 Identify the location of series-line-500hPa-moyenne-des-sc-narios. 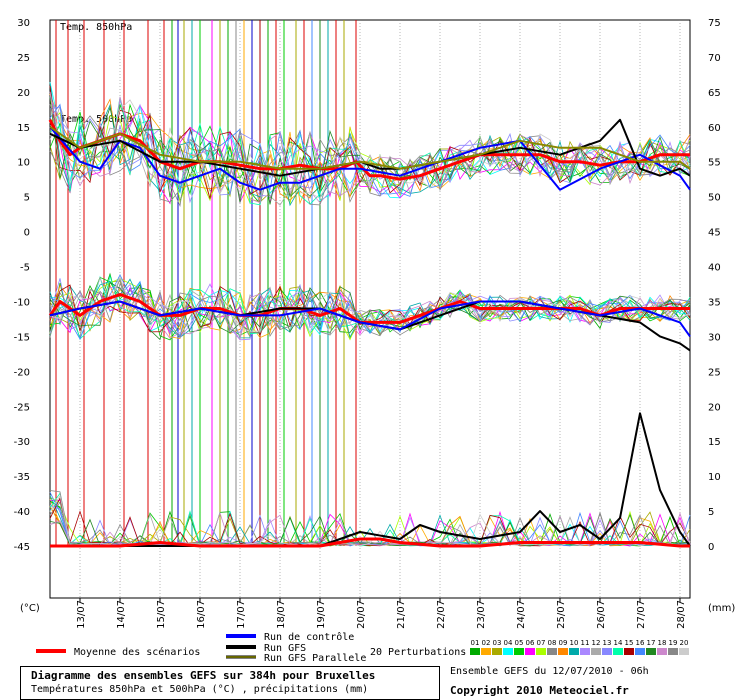
(369, 308).